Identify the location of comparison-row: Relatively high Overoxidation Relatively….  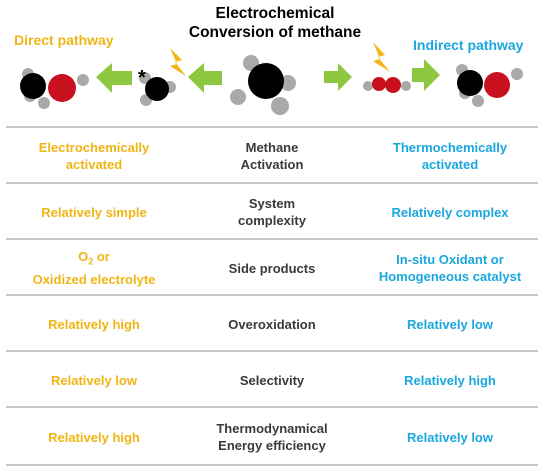
(272, 324).